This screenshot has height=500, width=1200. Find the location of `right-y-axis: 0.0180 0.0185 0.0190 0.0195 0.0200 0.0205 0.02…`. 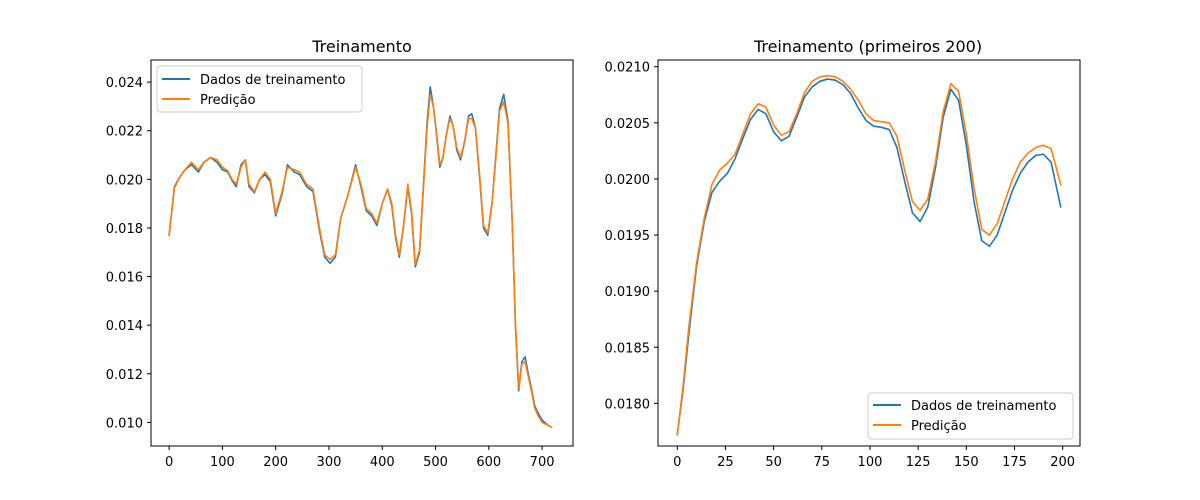

right-y-axis: 0.0180 0.0185 0.0190 0.0195 0.0200 0.0205 0.02… is located at coordinates (631, 236).